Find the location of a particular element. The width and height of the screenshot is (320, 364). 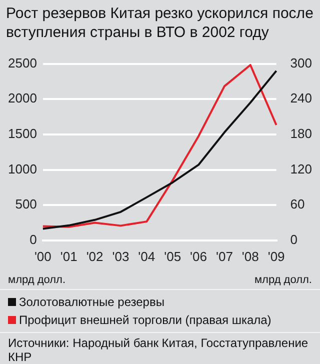

x-tick-label: '04 is located at coordinates (147, 256).